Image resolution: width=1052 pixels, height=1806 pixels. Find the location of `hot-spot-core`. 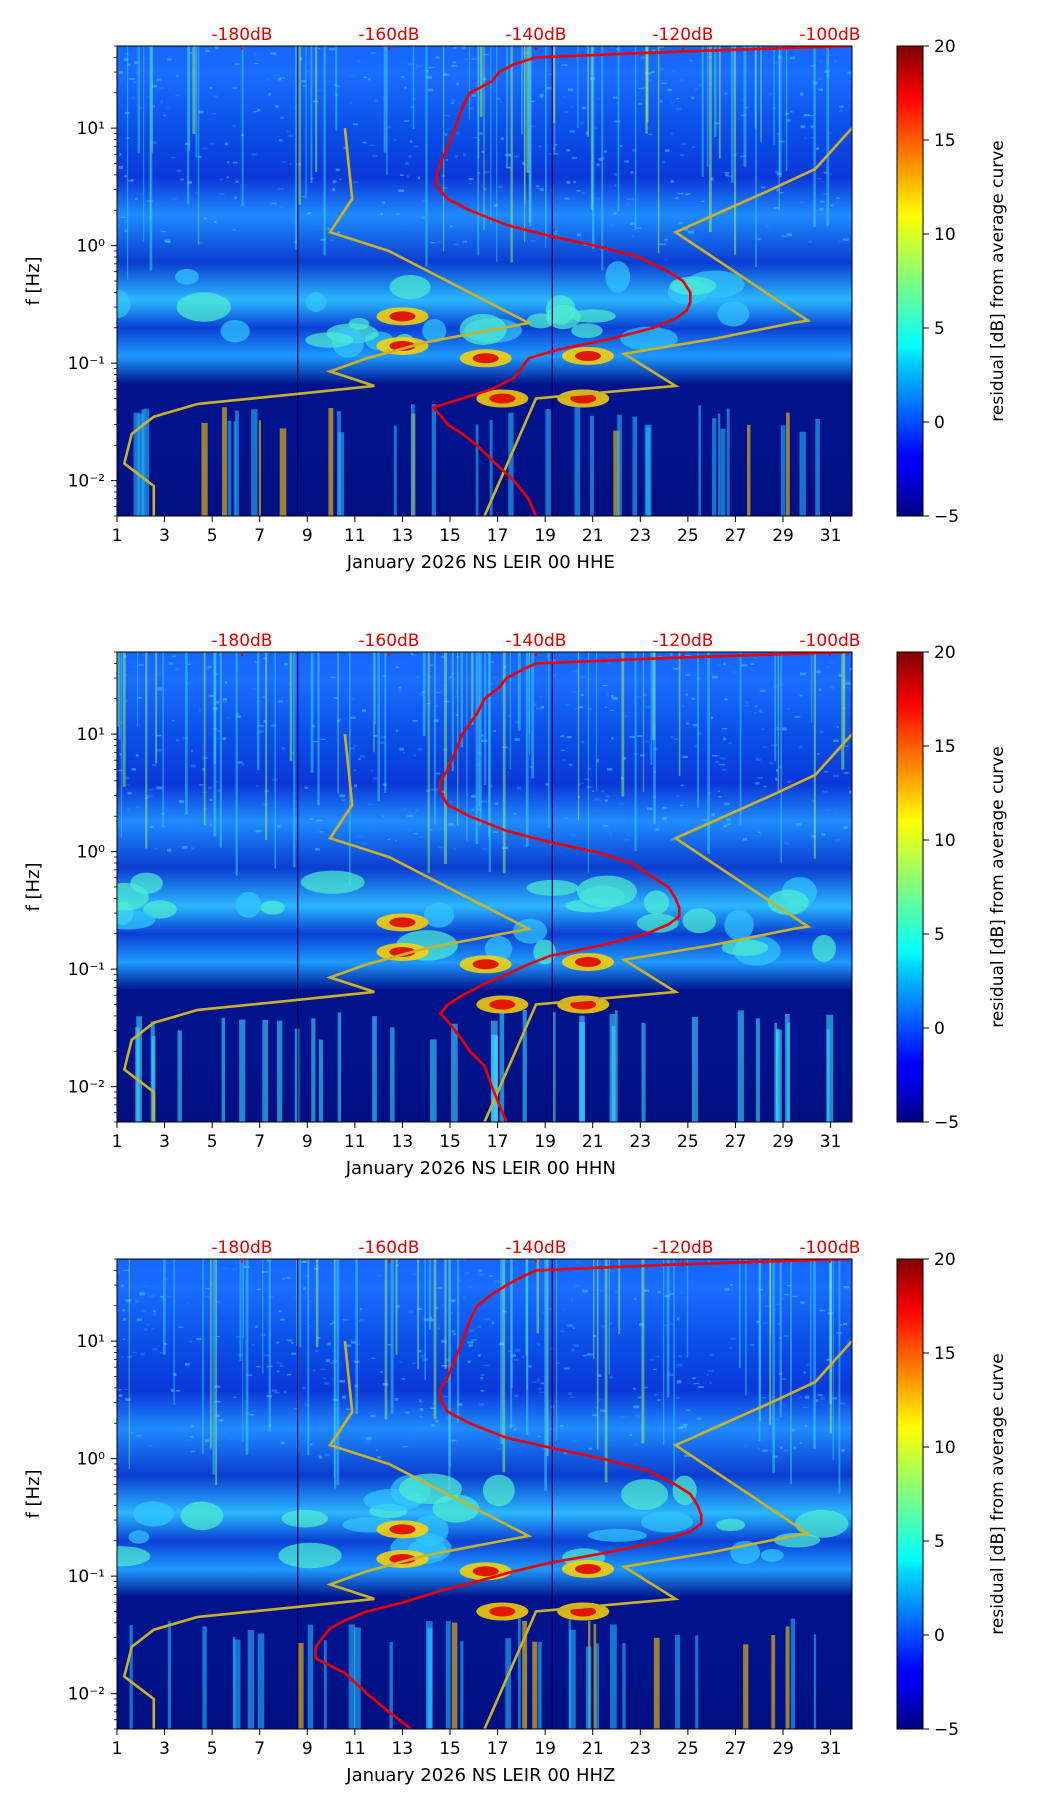

hot-spot-core is located at coordinates (402, 1558).